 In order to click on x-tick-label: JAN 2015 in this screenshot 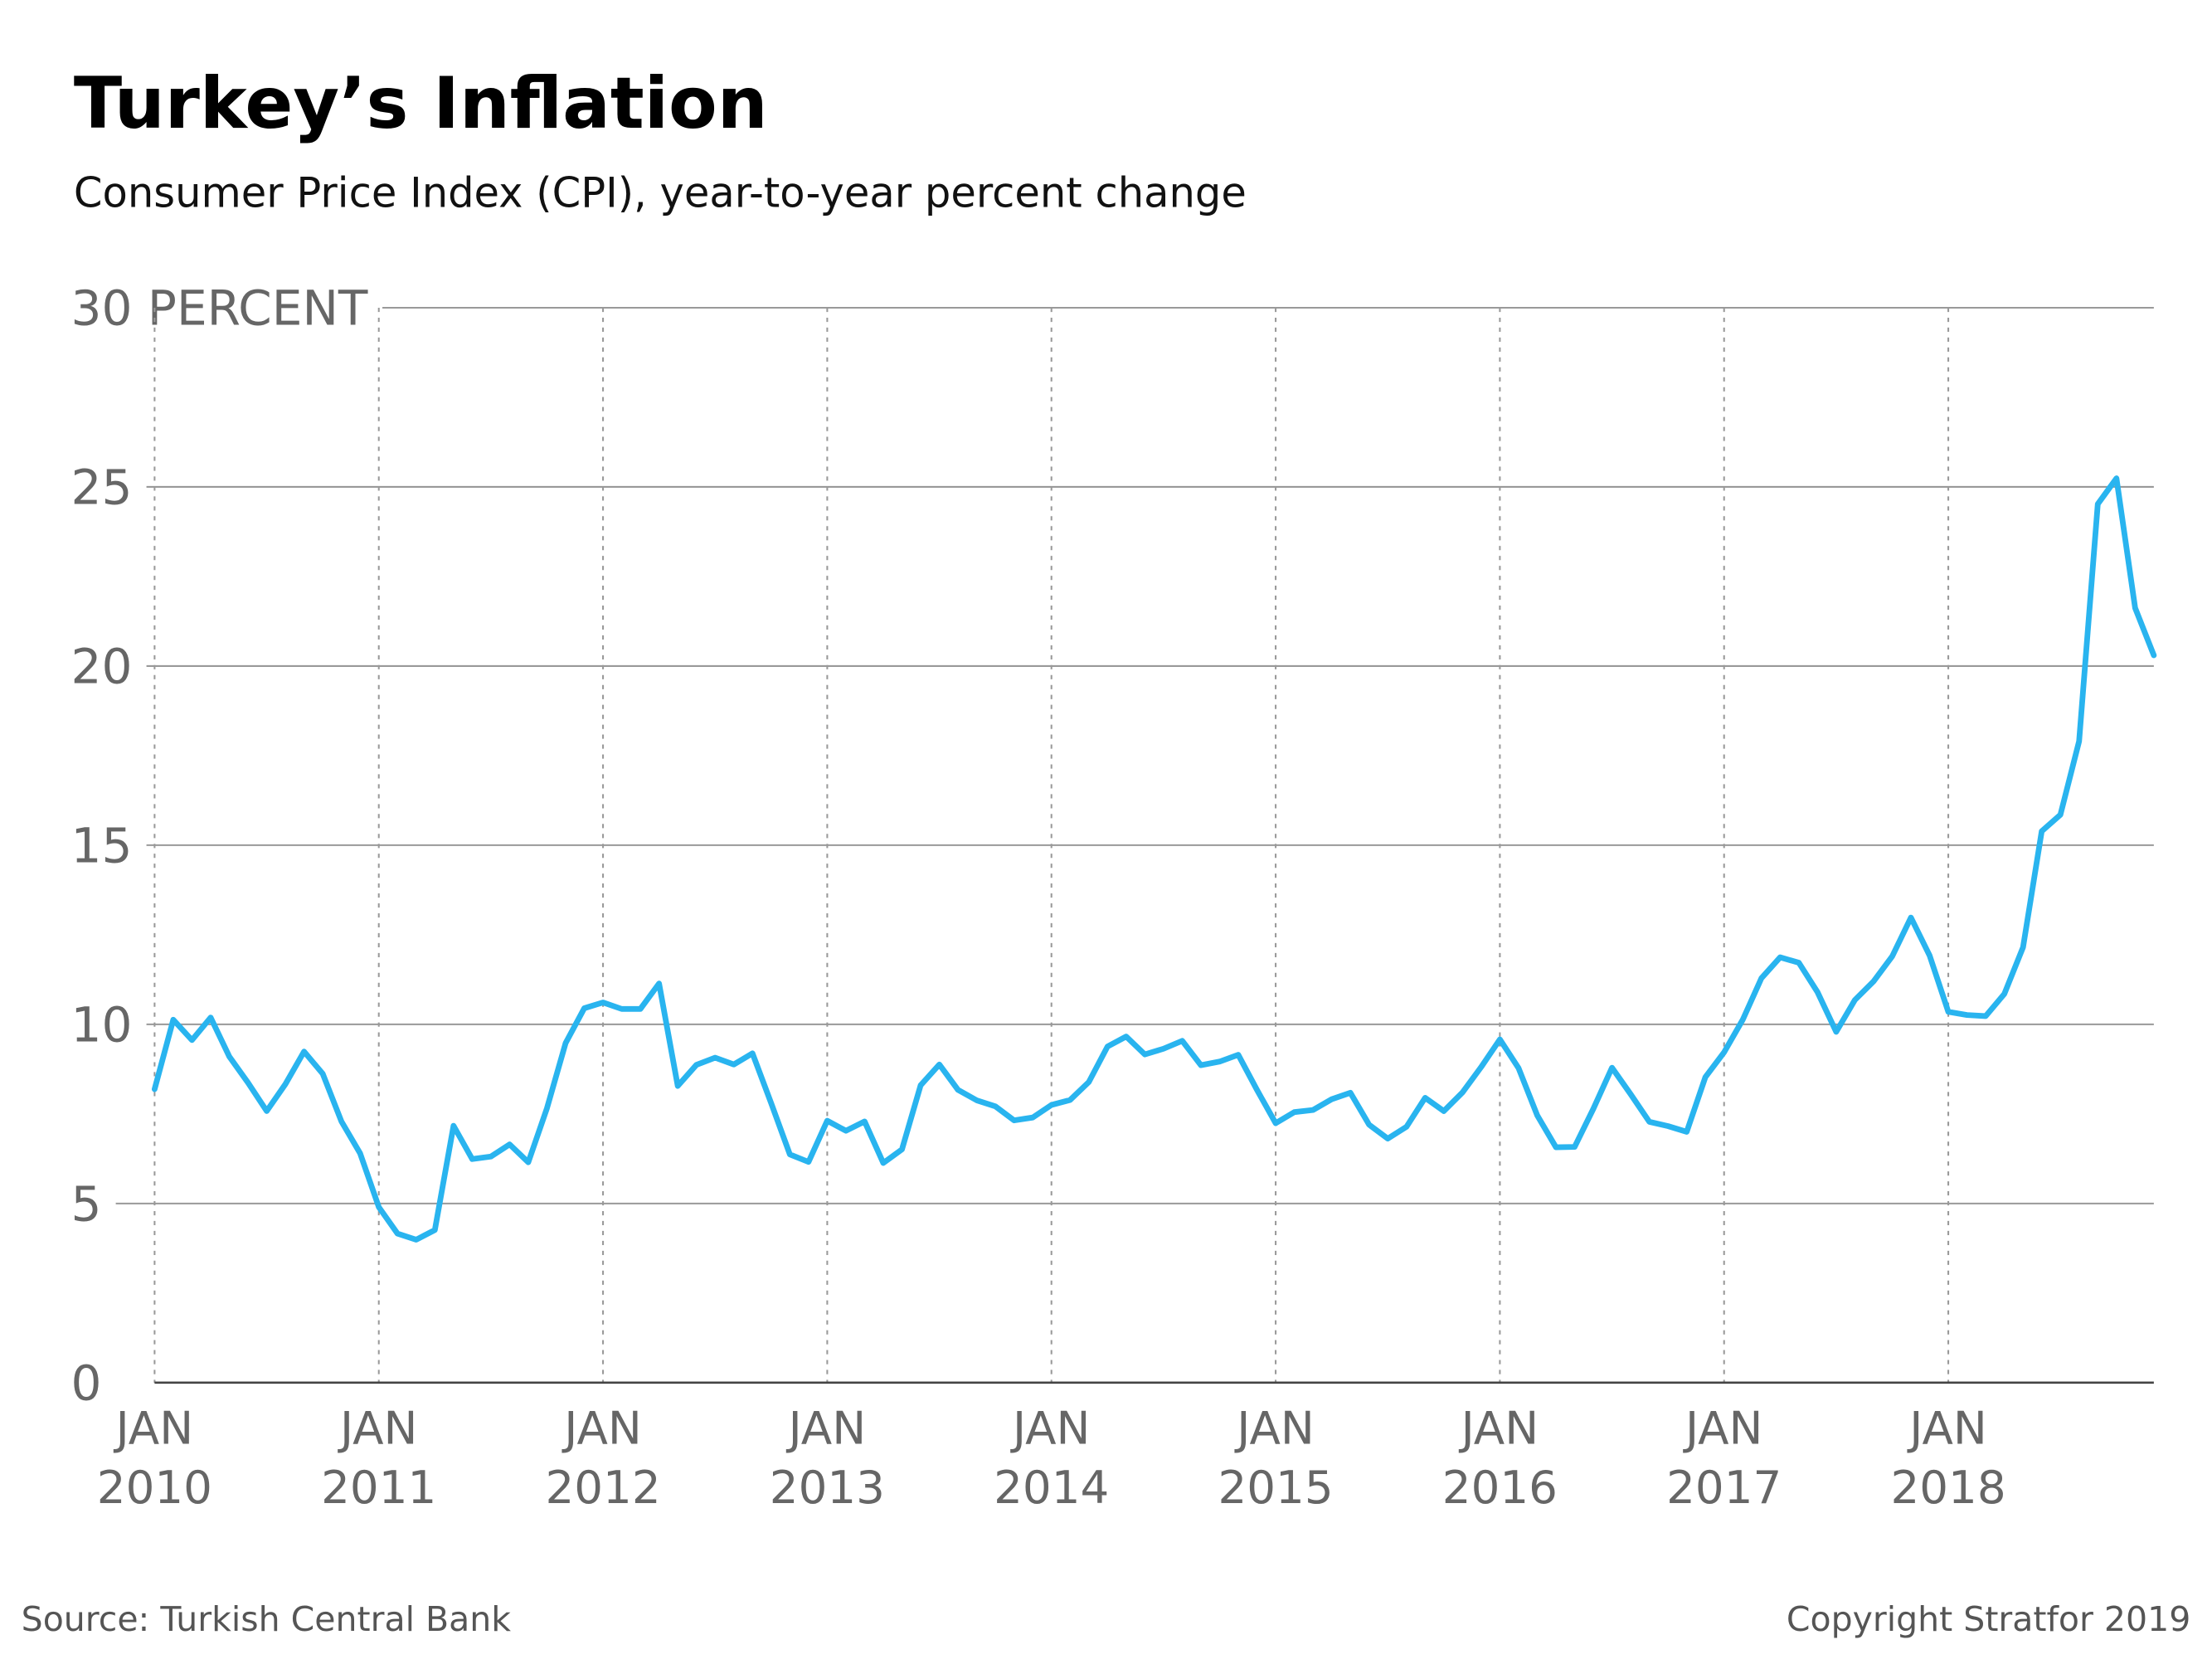, I will do `click(1275, 1458)`.